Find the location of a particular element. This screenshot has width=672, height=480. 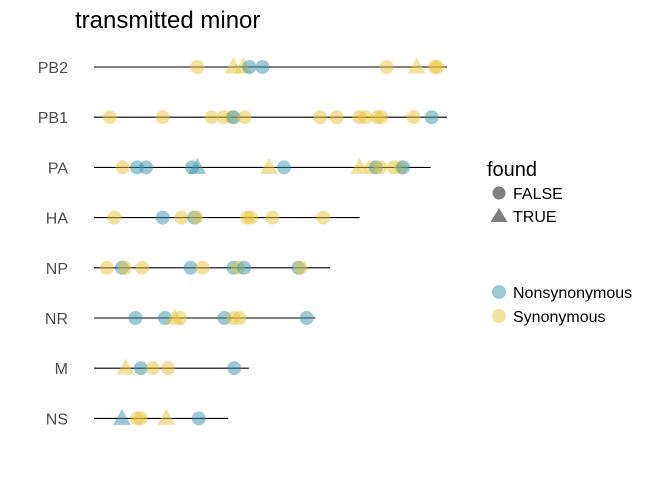

legend-synonymous-swatch is located at coordinates (499, 316).